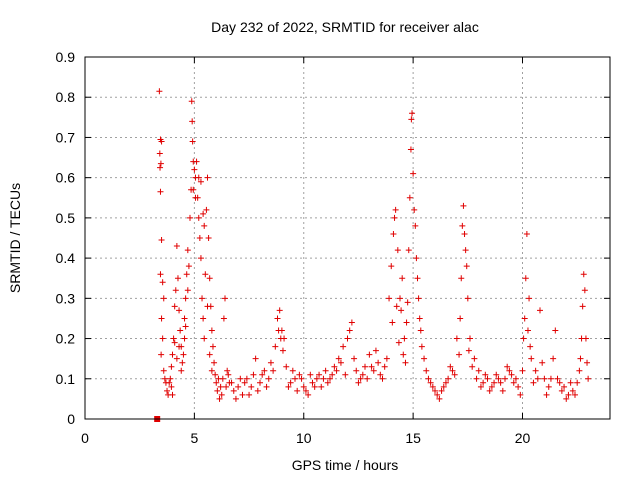  Describe the element at coordinates (66, 339) in the screenshot. I see `y-tick-label: 0.2` at that location.